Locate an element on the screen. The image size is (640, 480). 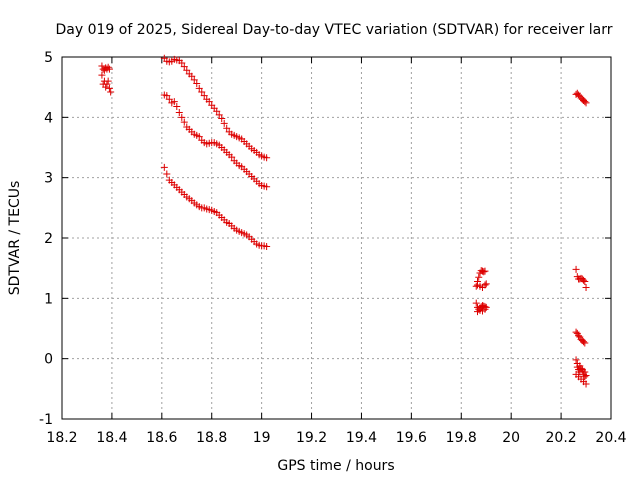
x-tick-label: 20.4 is located at coordinates (610, 438).